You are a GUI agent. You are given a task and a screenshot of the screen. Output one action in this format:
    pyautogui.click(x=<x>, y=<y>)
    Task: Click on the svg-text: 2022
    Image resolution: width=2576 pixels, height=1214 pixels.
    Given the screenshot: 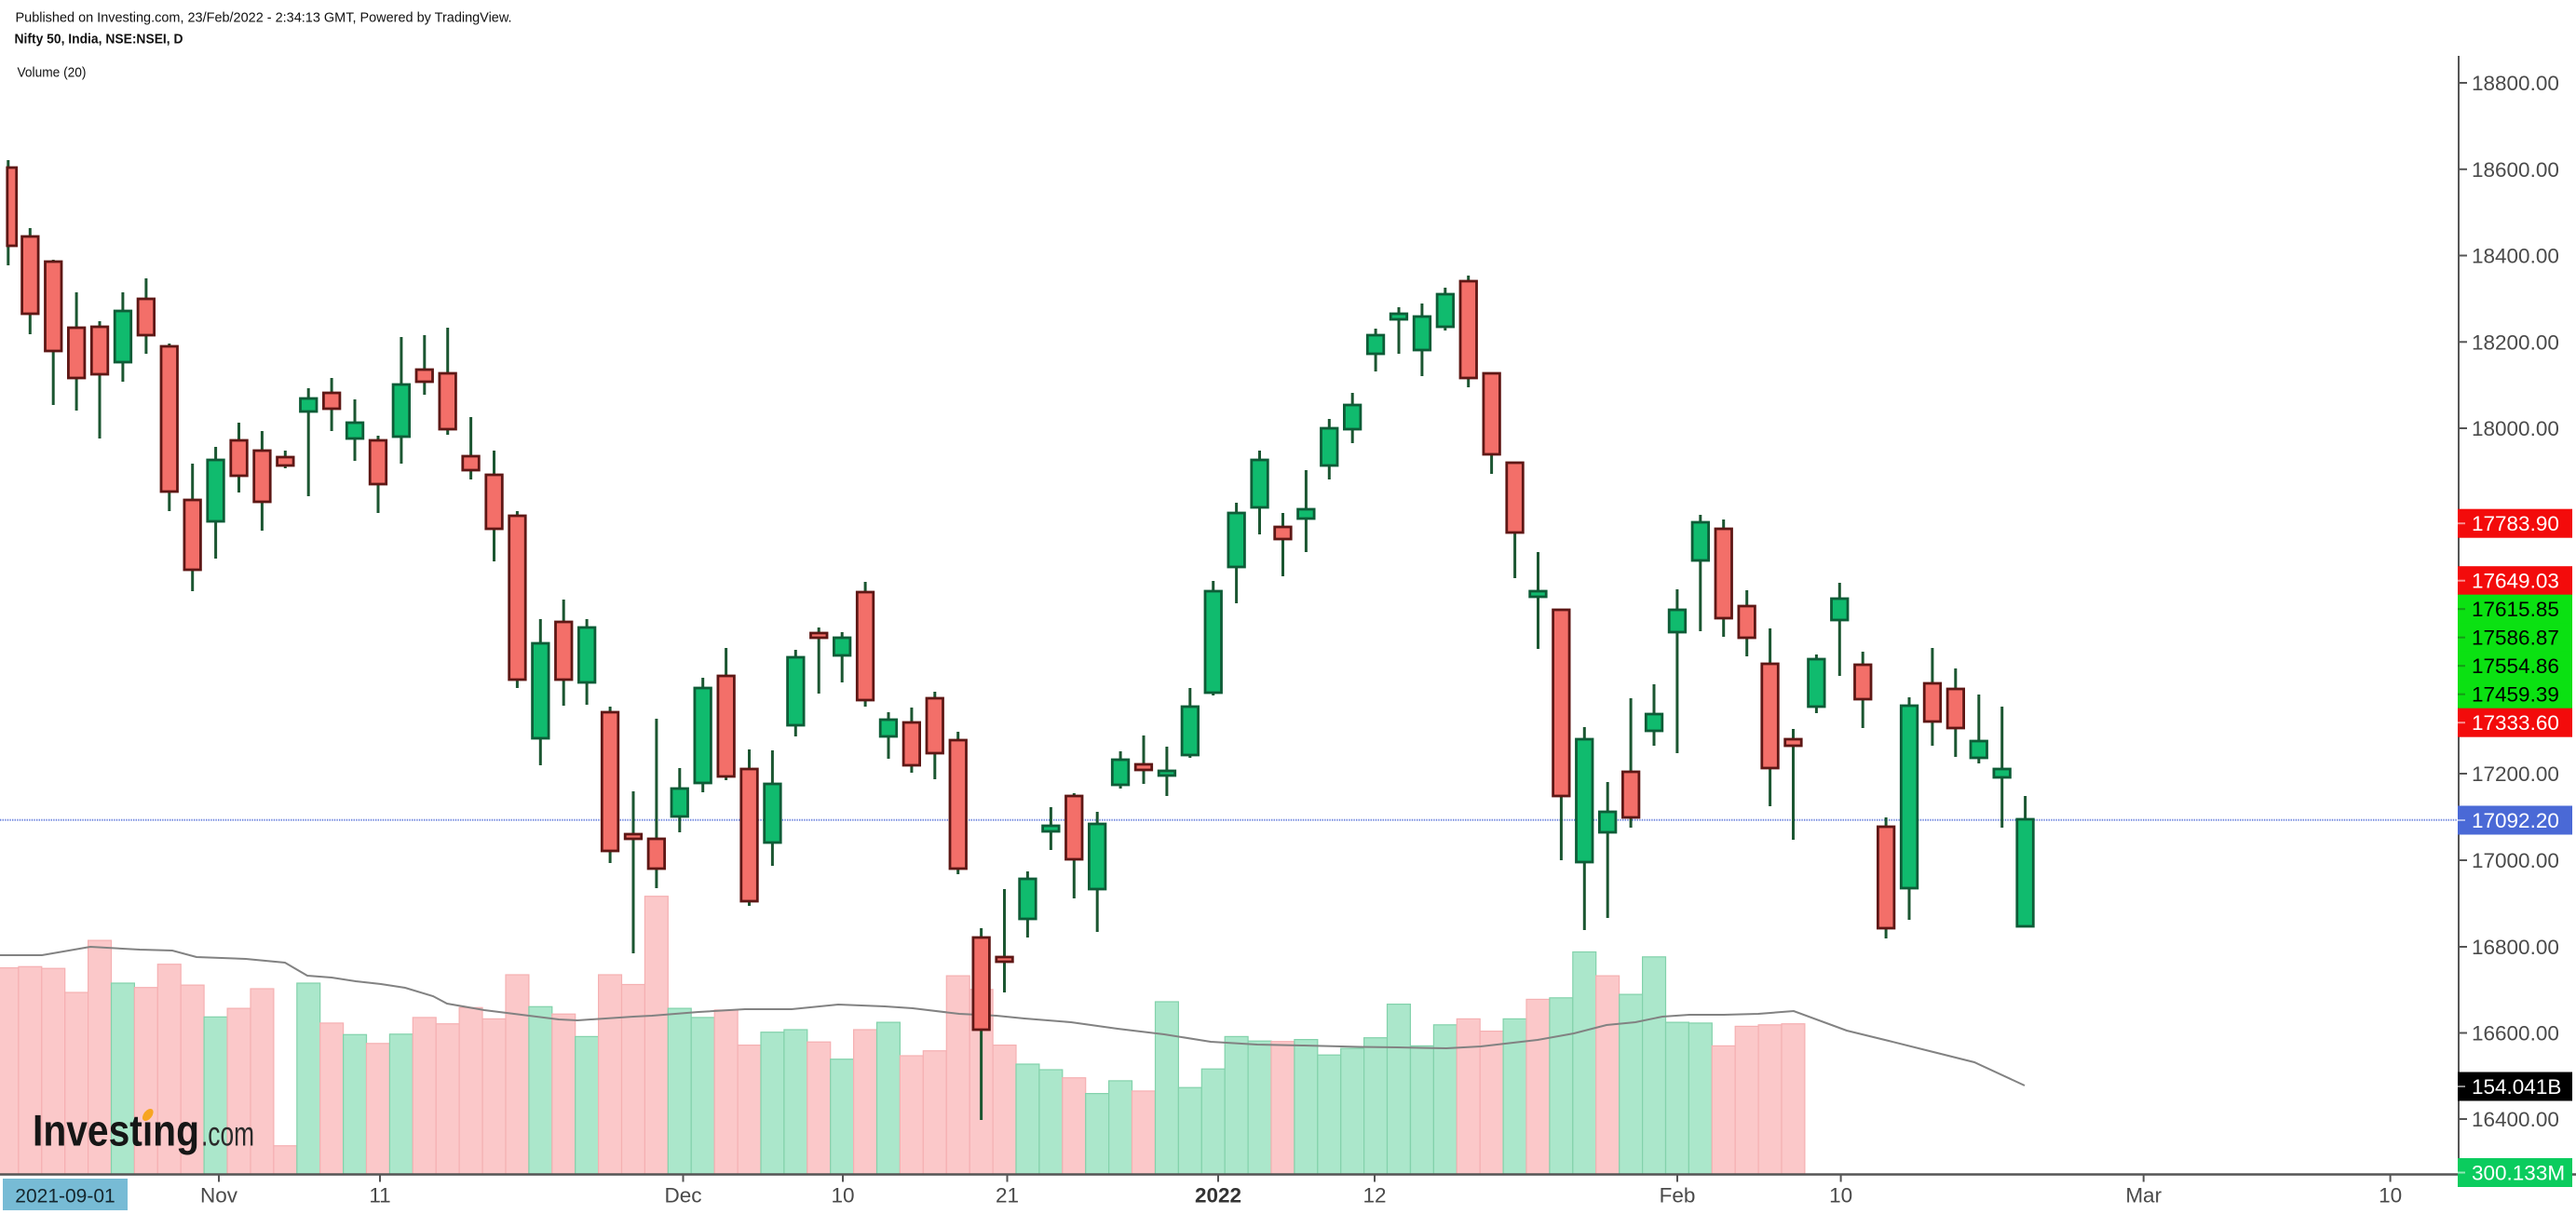 What is the action you would take?
    pyautogui.click(x=1218, y=1195)
    